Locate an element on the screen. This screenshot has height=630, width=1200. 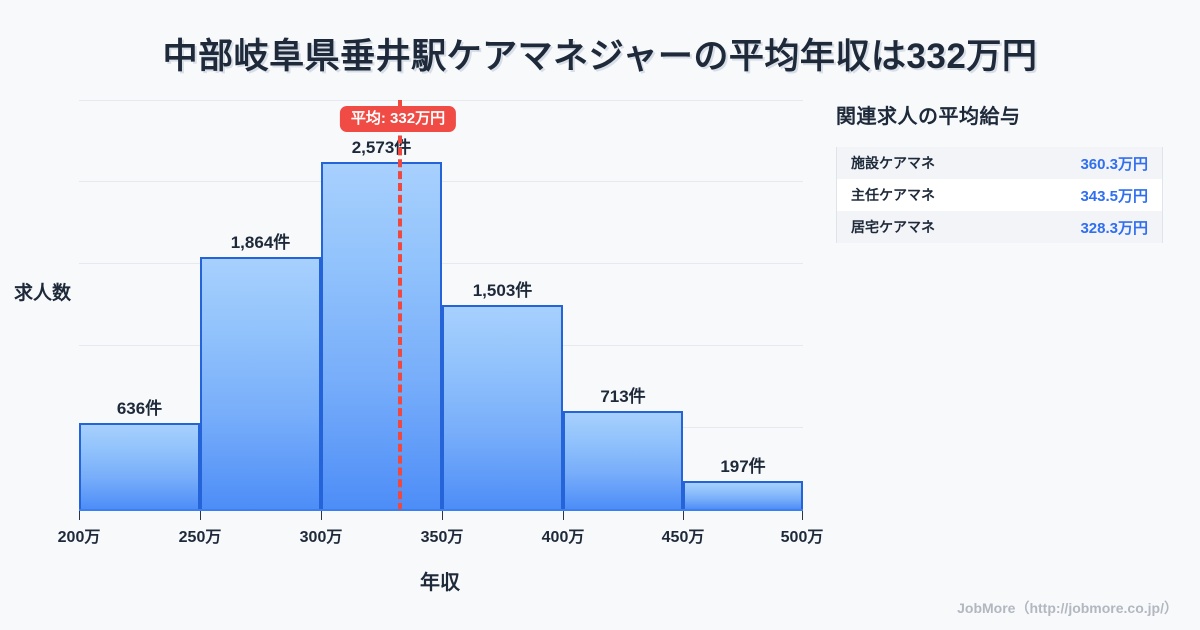
page-title: 中部岐阜県垂井駅ケアマネジャーの平均年収は332万円 is located at coordinates (600, 56).